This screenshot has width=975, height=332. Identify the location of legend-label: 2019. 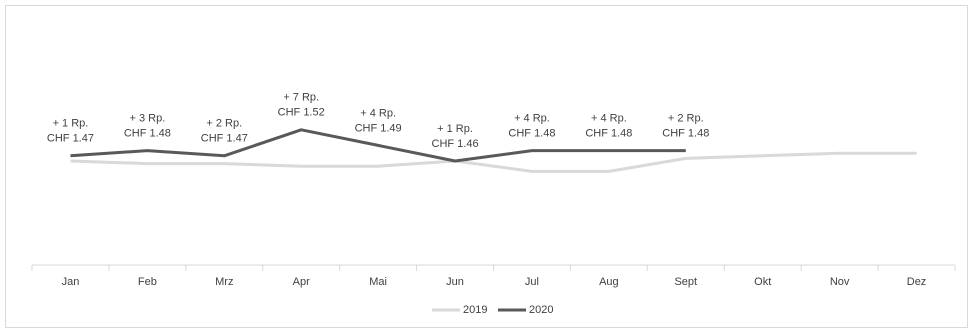
(475, 310).